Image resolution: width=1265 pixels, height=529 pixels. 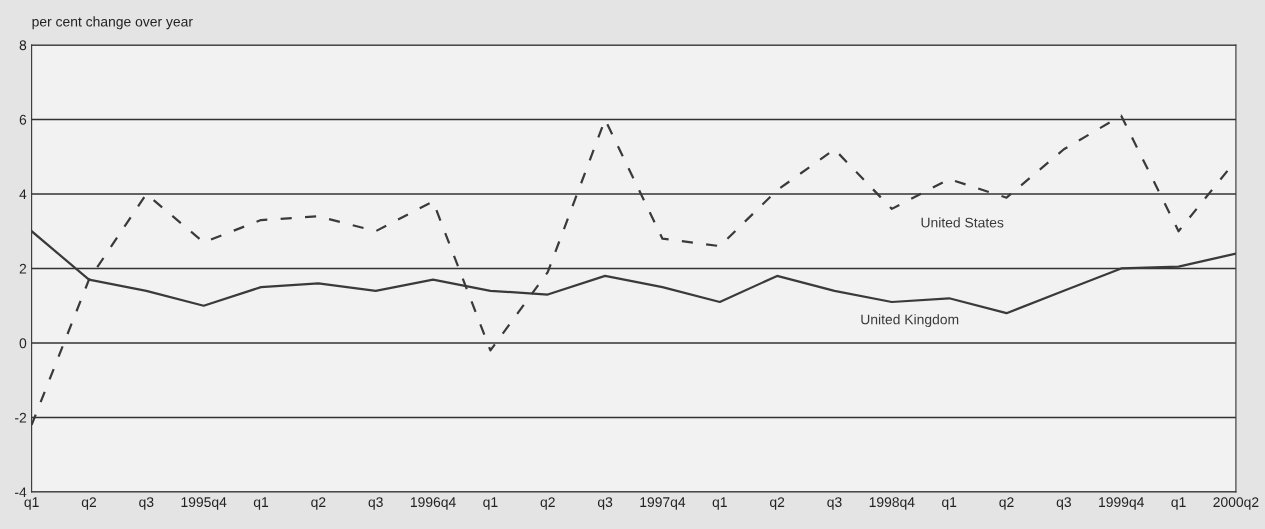 I want to click on x-tick-label: 1997q4, so click(x=663, y=503).